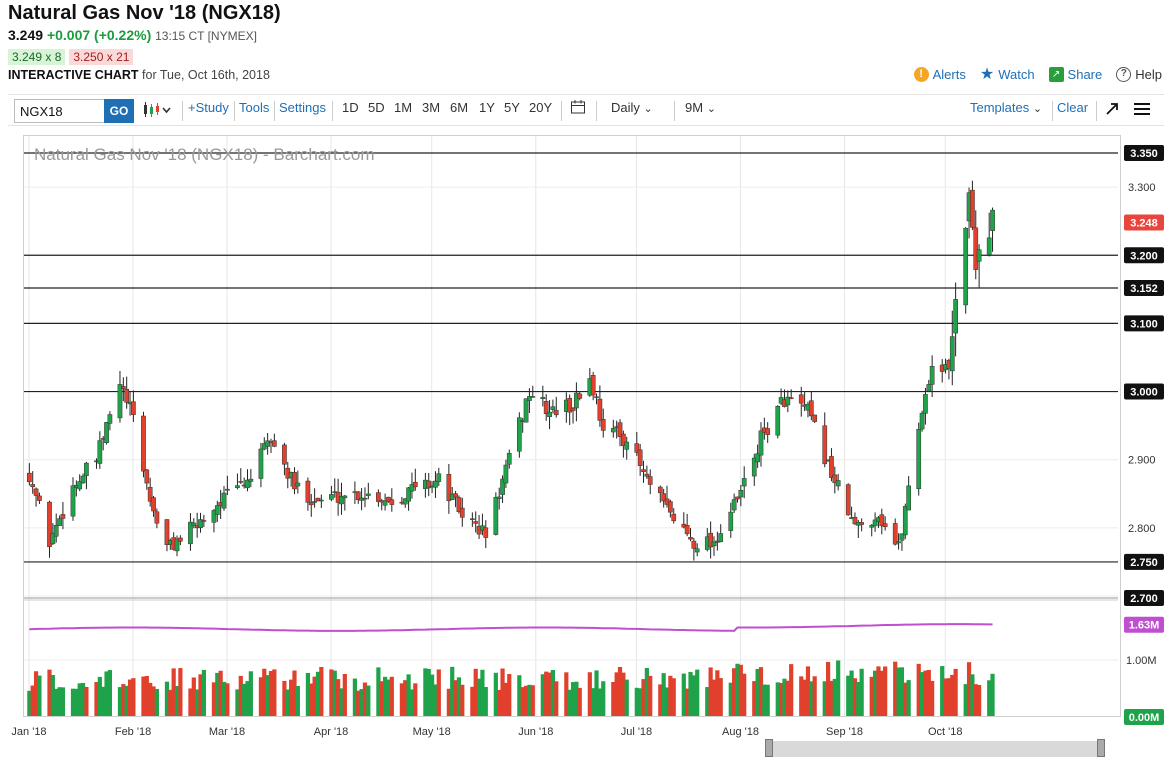 This screenshot has width=1172, height=769. I want to click on alerts-label: Alerts, so click(949, 74).